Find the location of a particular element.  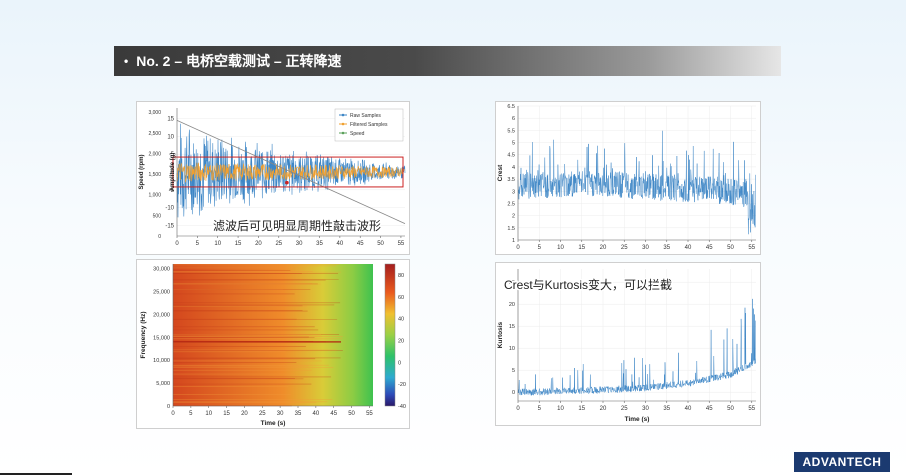

speed-tick-label: 1,000 is located at coordinates (154, 196).